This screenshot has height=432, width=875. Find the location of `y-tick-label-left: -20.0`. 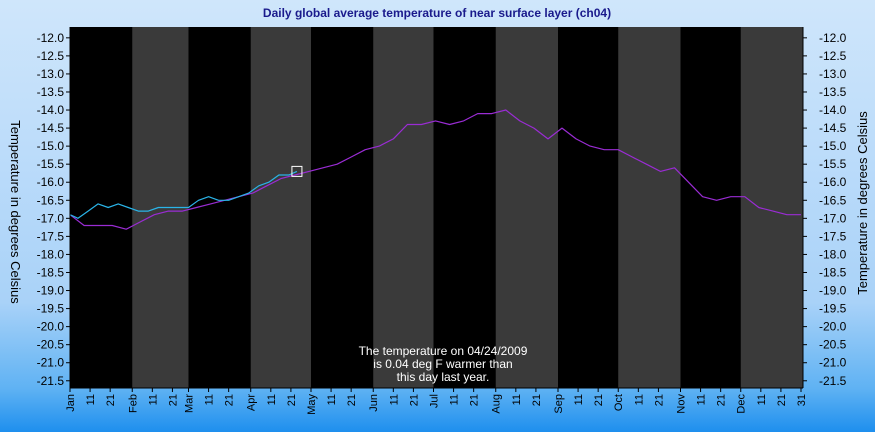

y-tick-label-left: -20.0 is located at coordinates (51, 327).